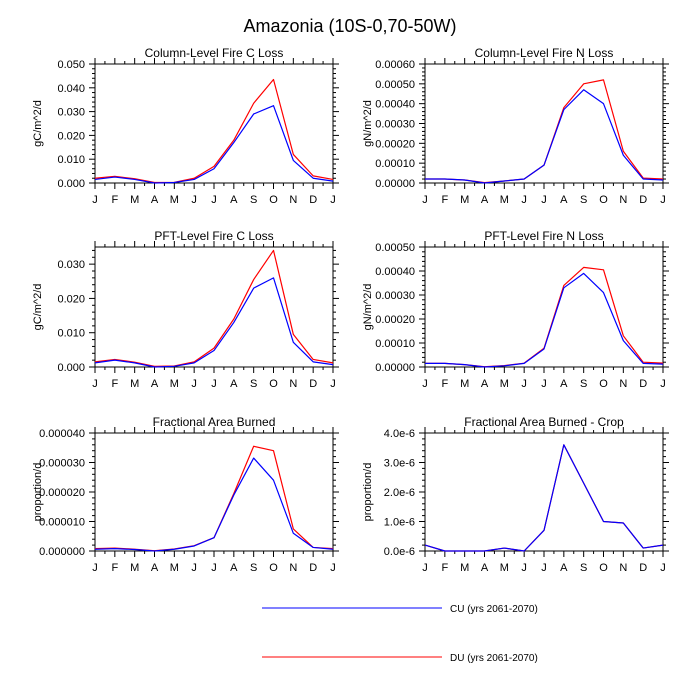 This screenshot has width=700, height=700. I want to click on y-tick-label: 0.000030, so click(62, 464).